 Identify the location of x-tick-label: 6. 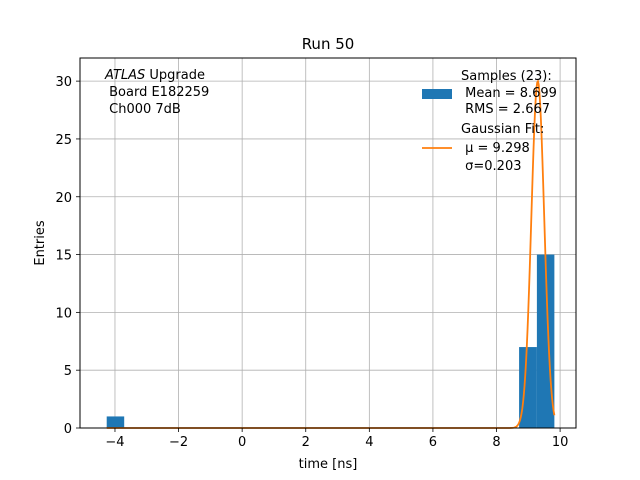
(433, 442).